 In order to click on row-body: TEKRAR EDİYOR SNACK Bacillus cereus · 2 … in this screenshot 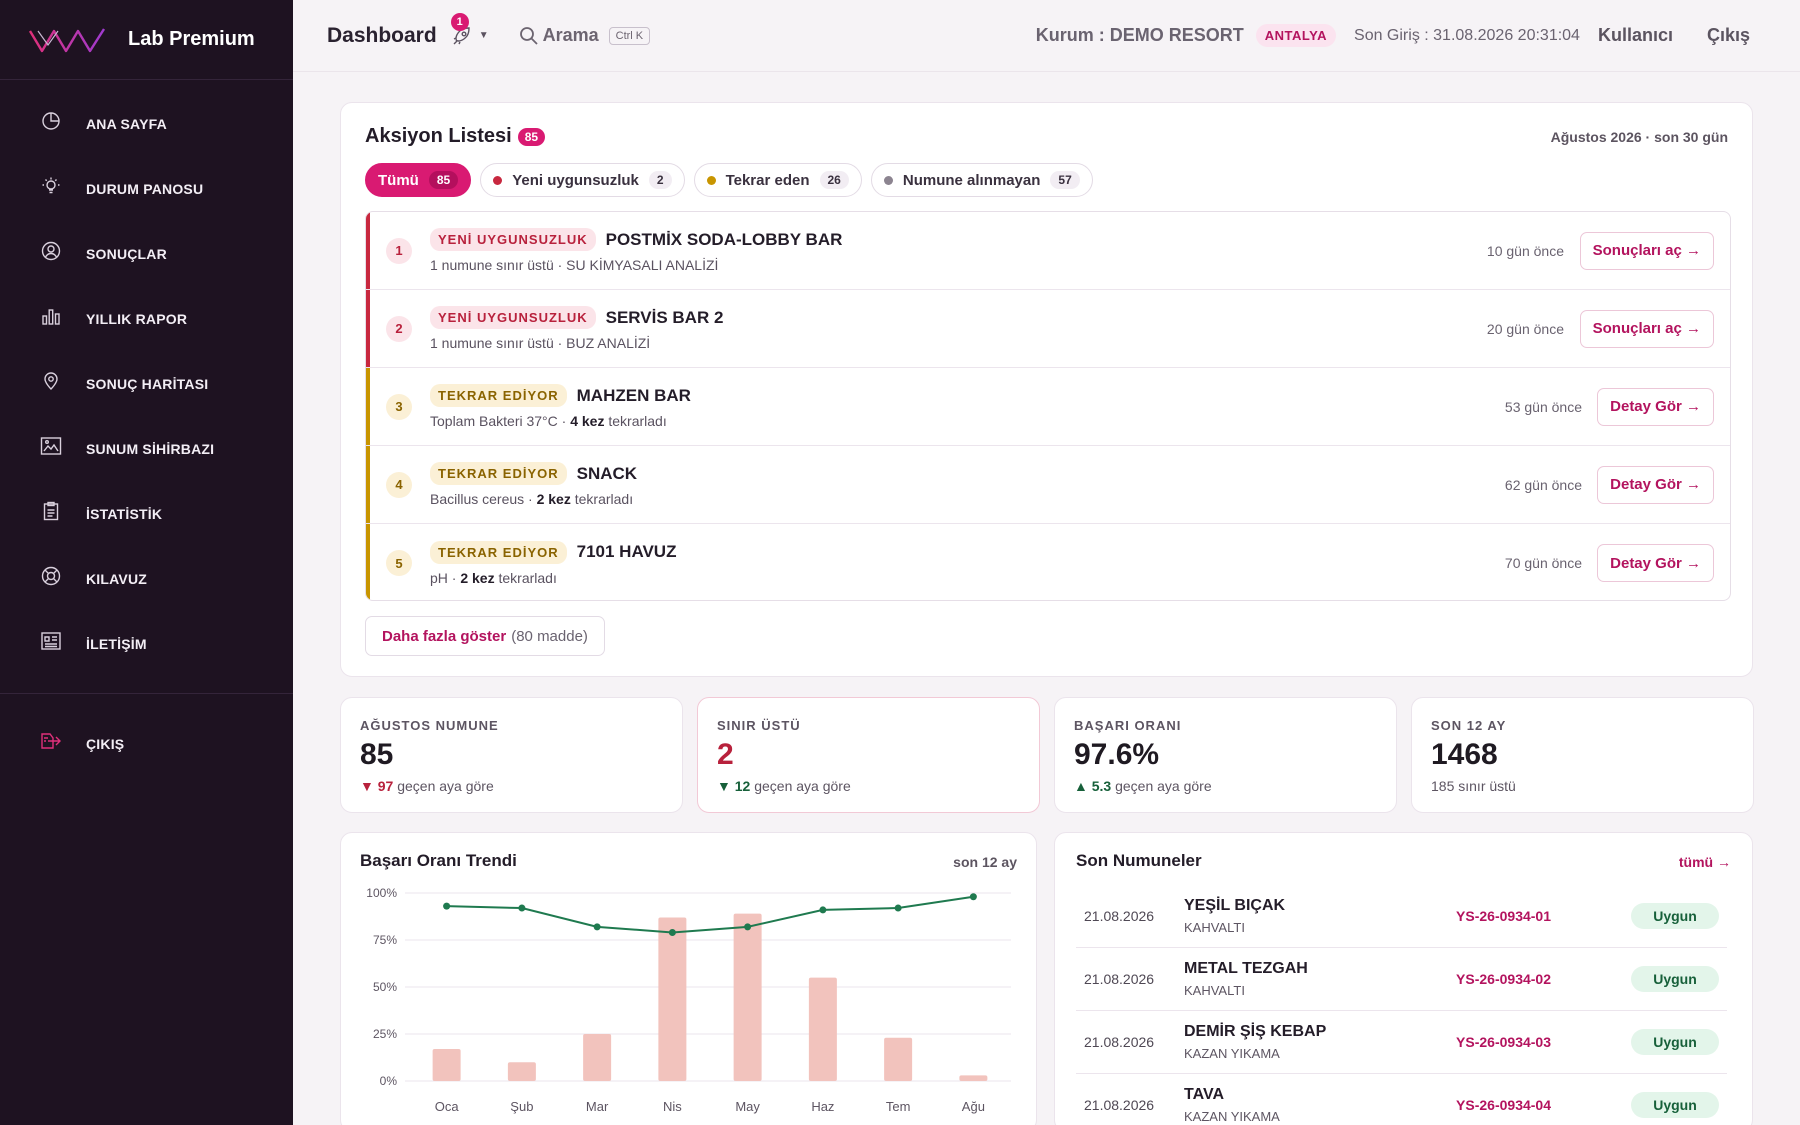, I will do `click(533, 484)`.